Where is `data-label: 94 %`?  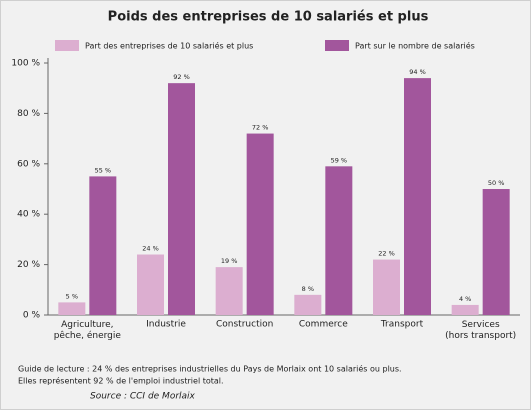 data-label: 94 % is located at coordinates (417, 72).